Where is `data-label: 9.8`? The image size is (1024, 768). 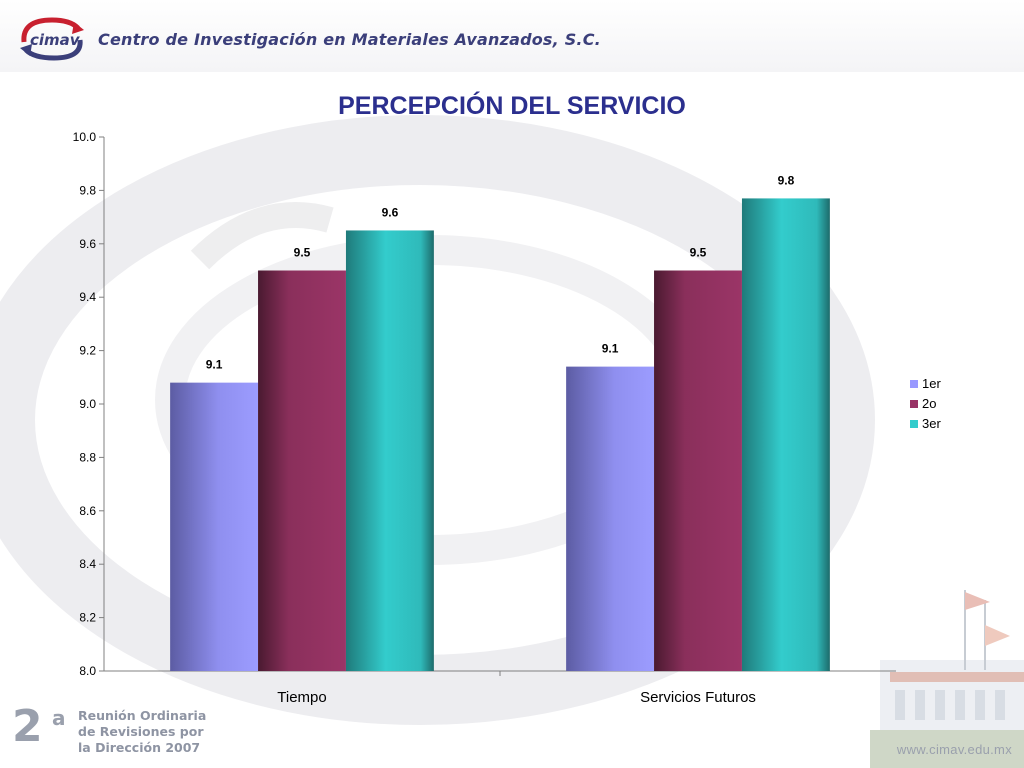 data-label: 9.8 is located at coordinates (786, 180).